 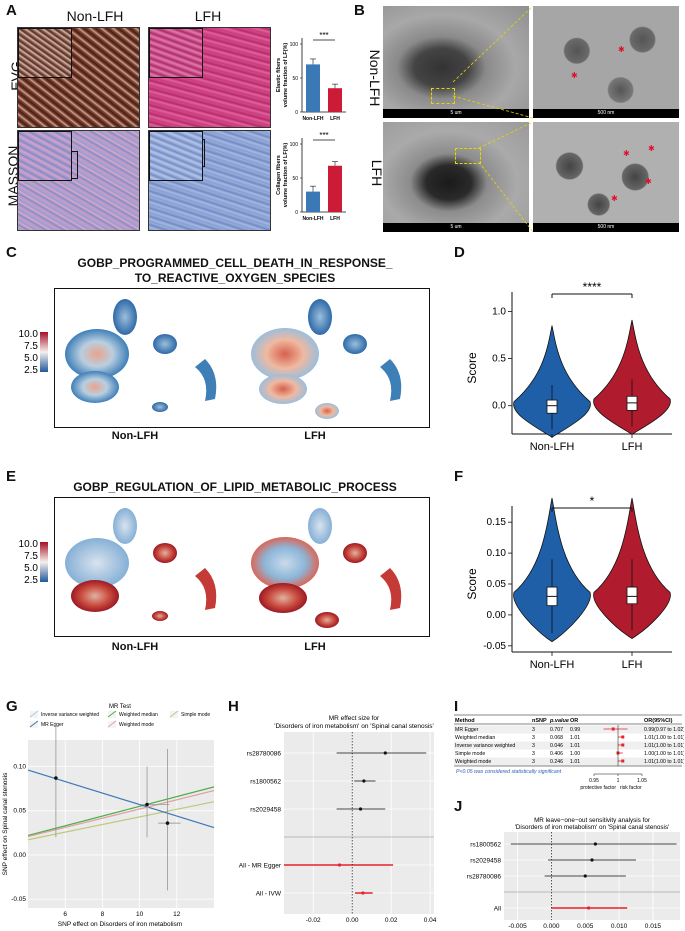 What do you see at coordinates (44, 562) in the screenshot?
I see `panel-e-colorbar-rect` at bounding box center [44, 562].